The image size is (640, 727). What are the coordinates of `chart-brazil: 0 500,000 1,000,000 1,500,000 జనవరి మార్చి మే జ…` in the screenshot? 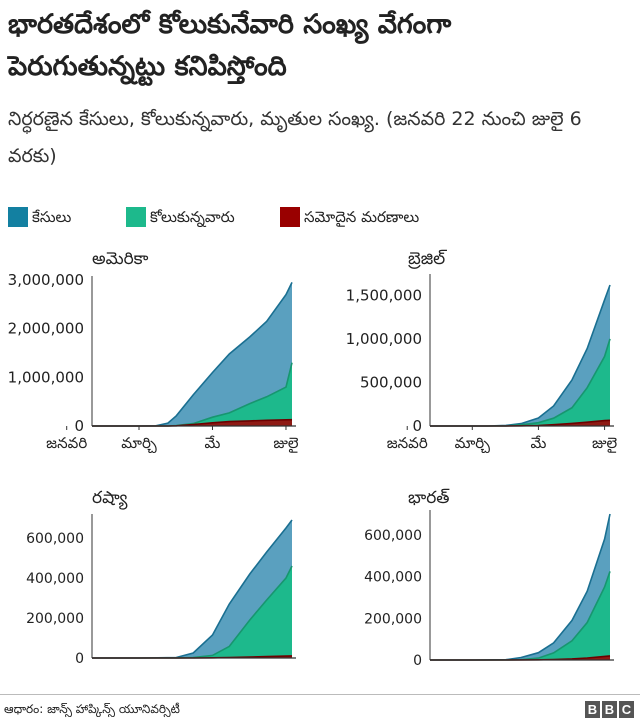 It's located at (482, 364).